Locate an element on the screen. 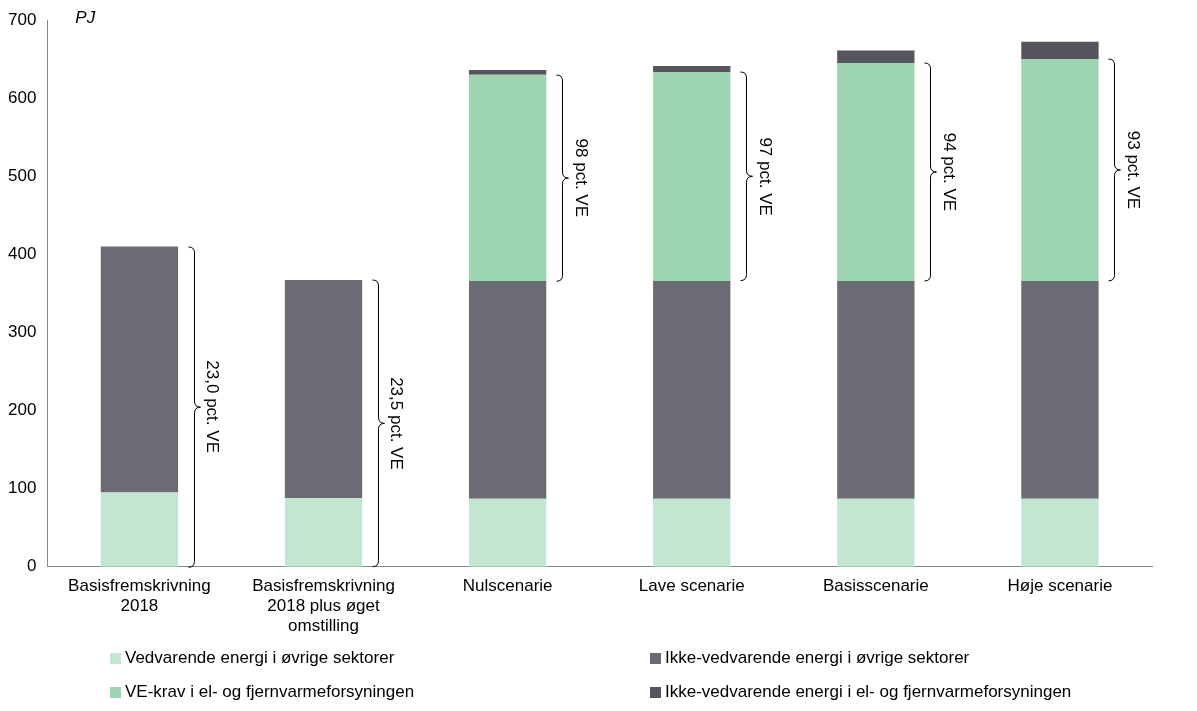 Image resolution: width=1197 pixels, height=711 pixels. y-axis-title: PJ is located at coordinates (85, 17).